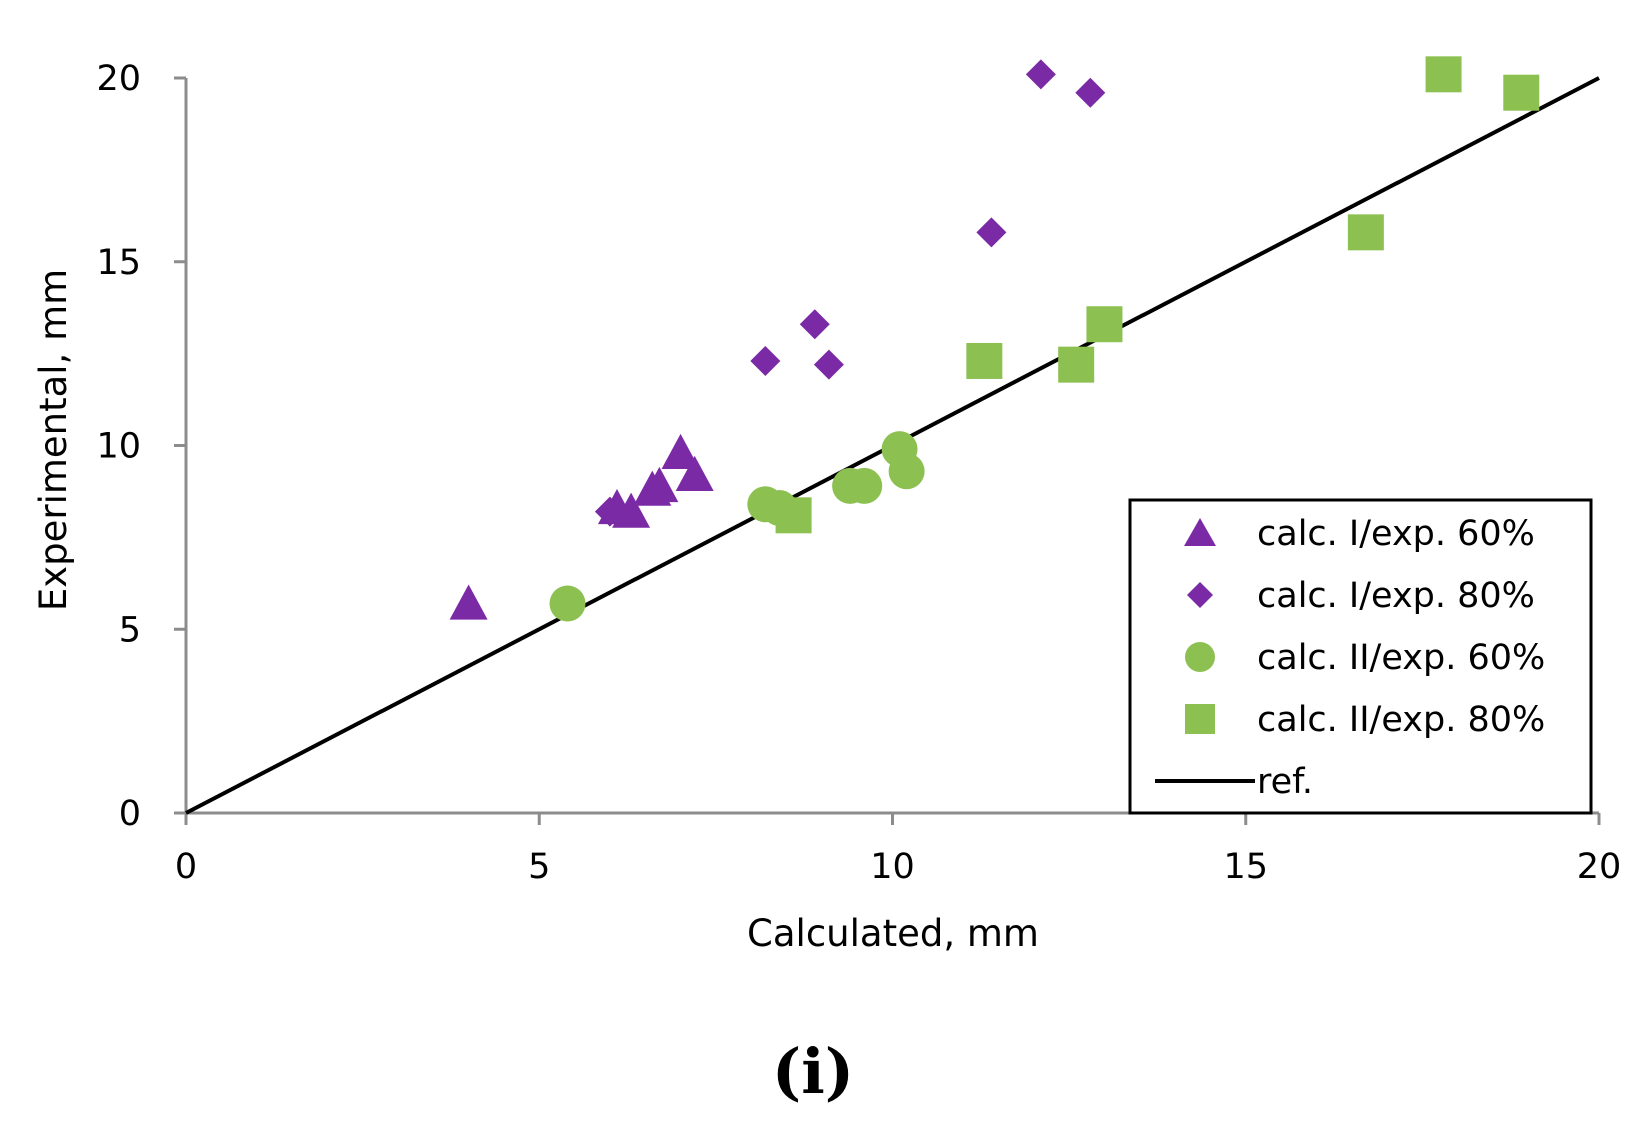 This screenshot has width=1644, height=1147. I want to click on y-tick-label: 20, so click(118, 79).